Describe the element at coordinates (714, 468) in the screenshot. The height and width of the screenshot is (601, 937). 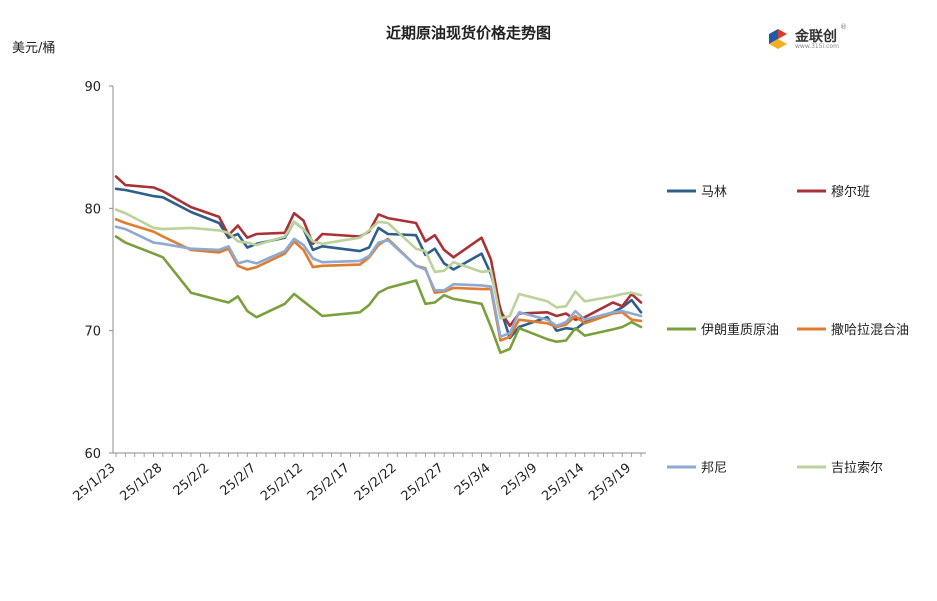
I see `legend-label-5: 邦尼` at that location.